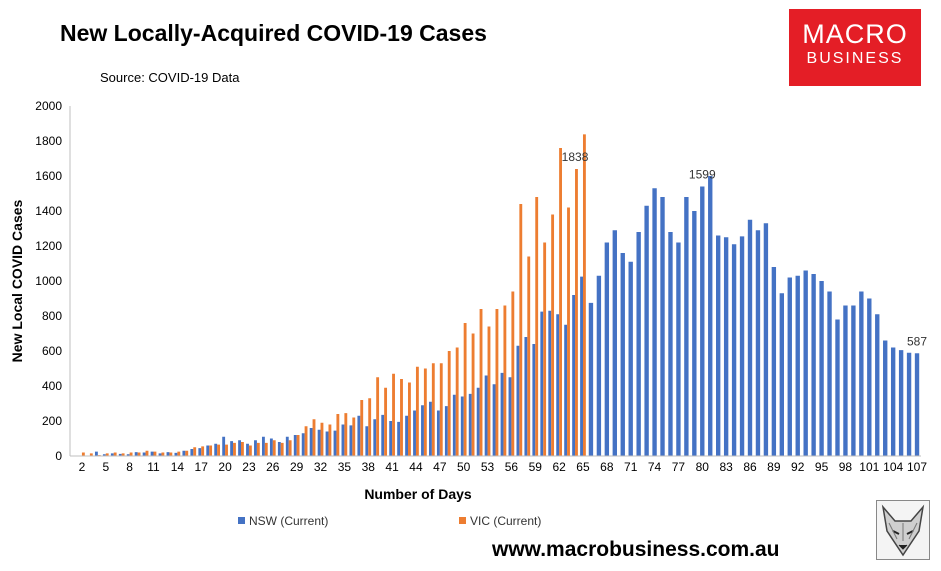  I want to click on x-tick-label: 32, so click(321, 467).